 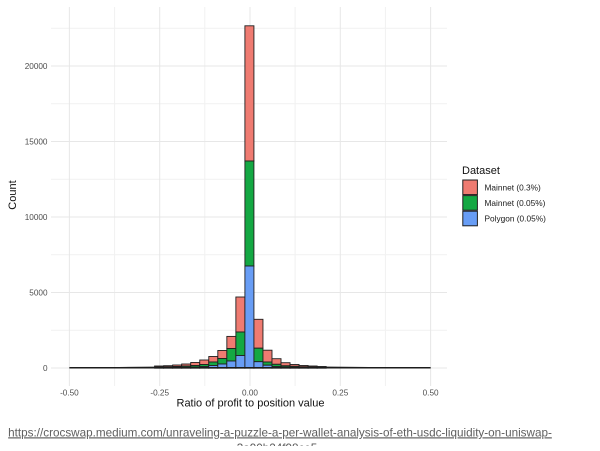 I want to click on svg-text: Mainnet (0.05%), so click(x=515, y=203).